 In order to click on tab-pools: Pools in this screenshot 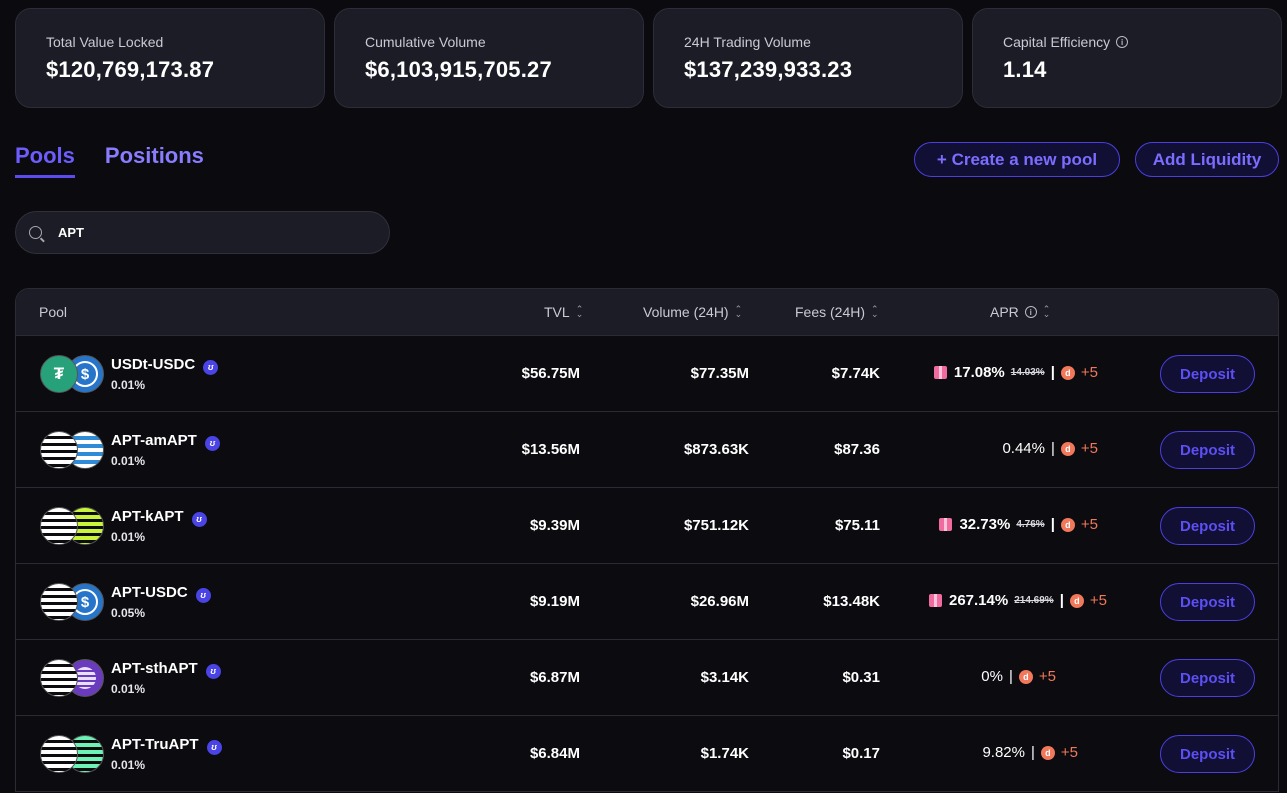, I will do `click(45, 160)`.